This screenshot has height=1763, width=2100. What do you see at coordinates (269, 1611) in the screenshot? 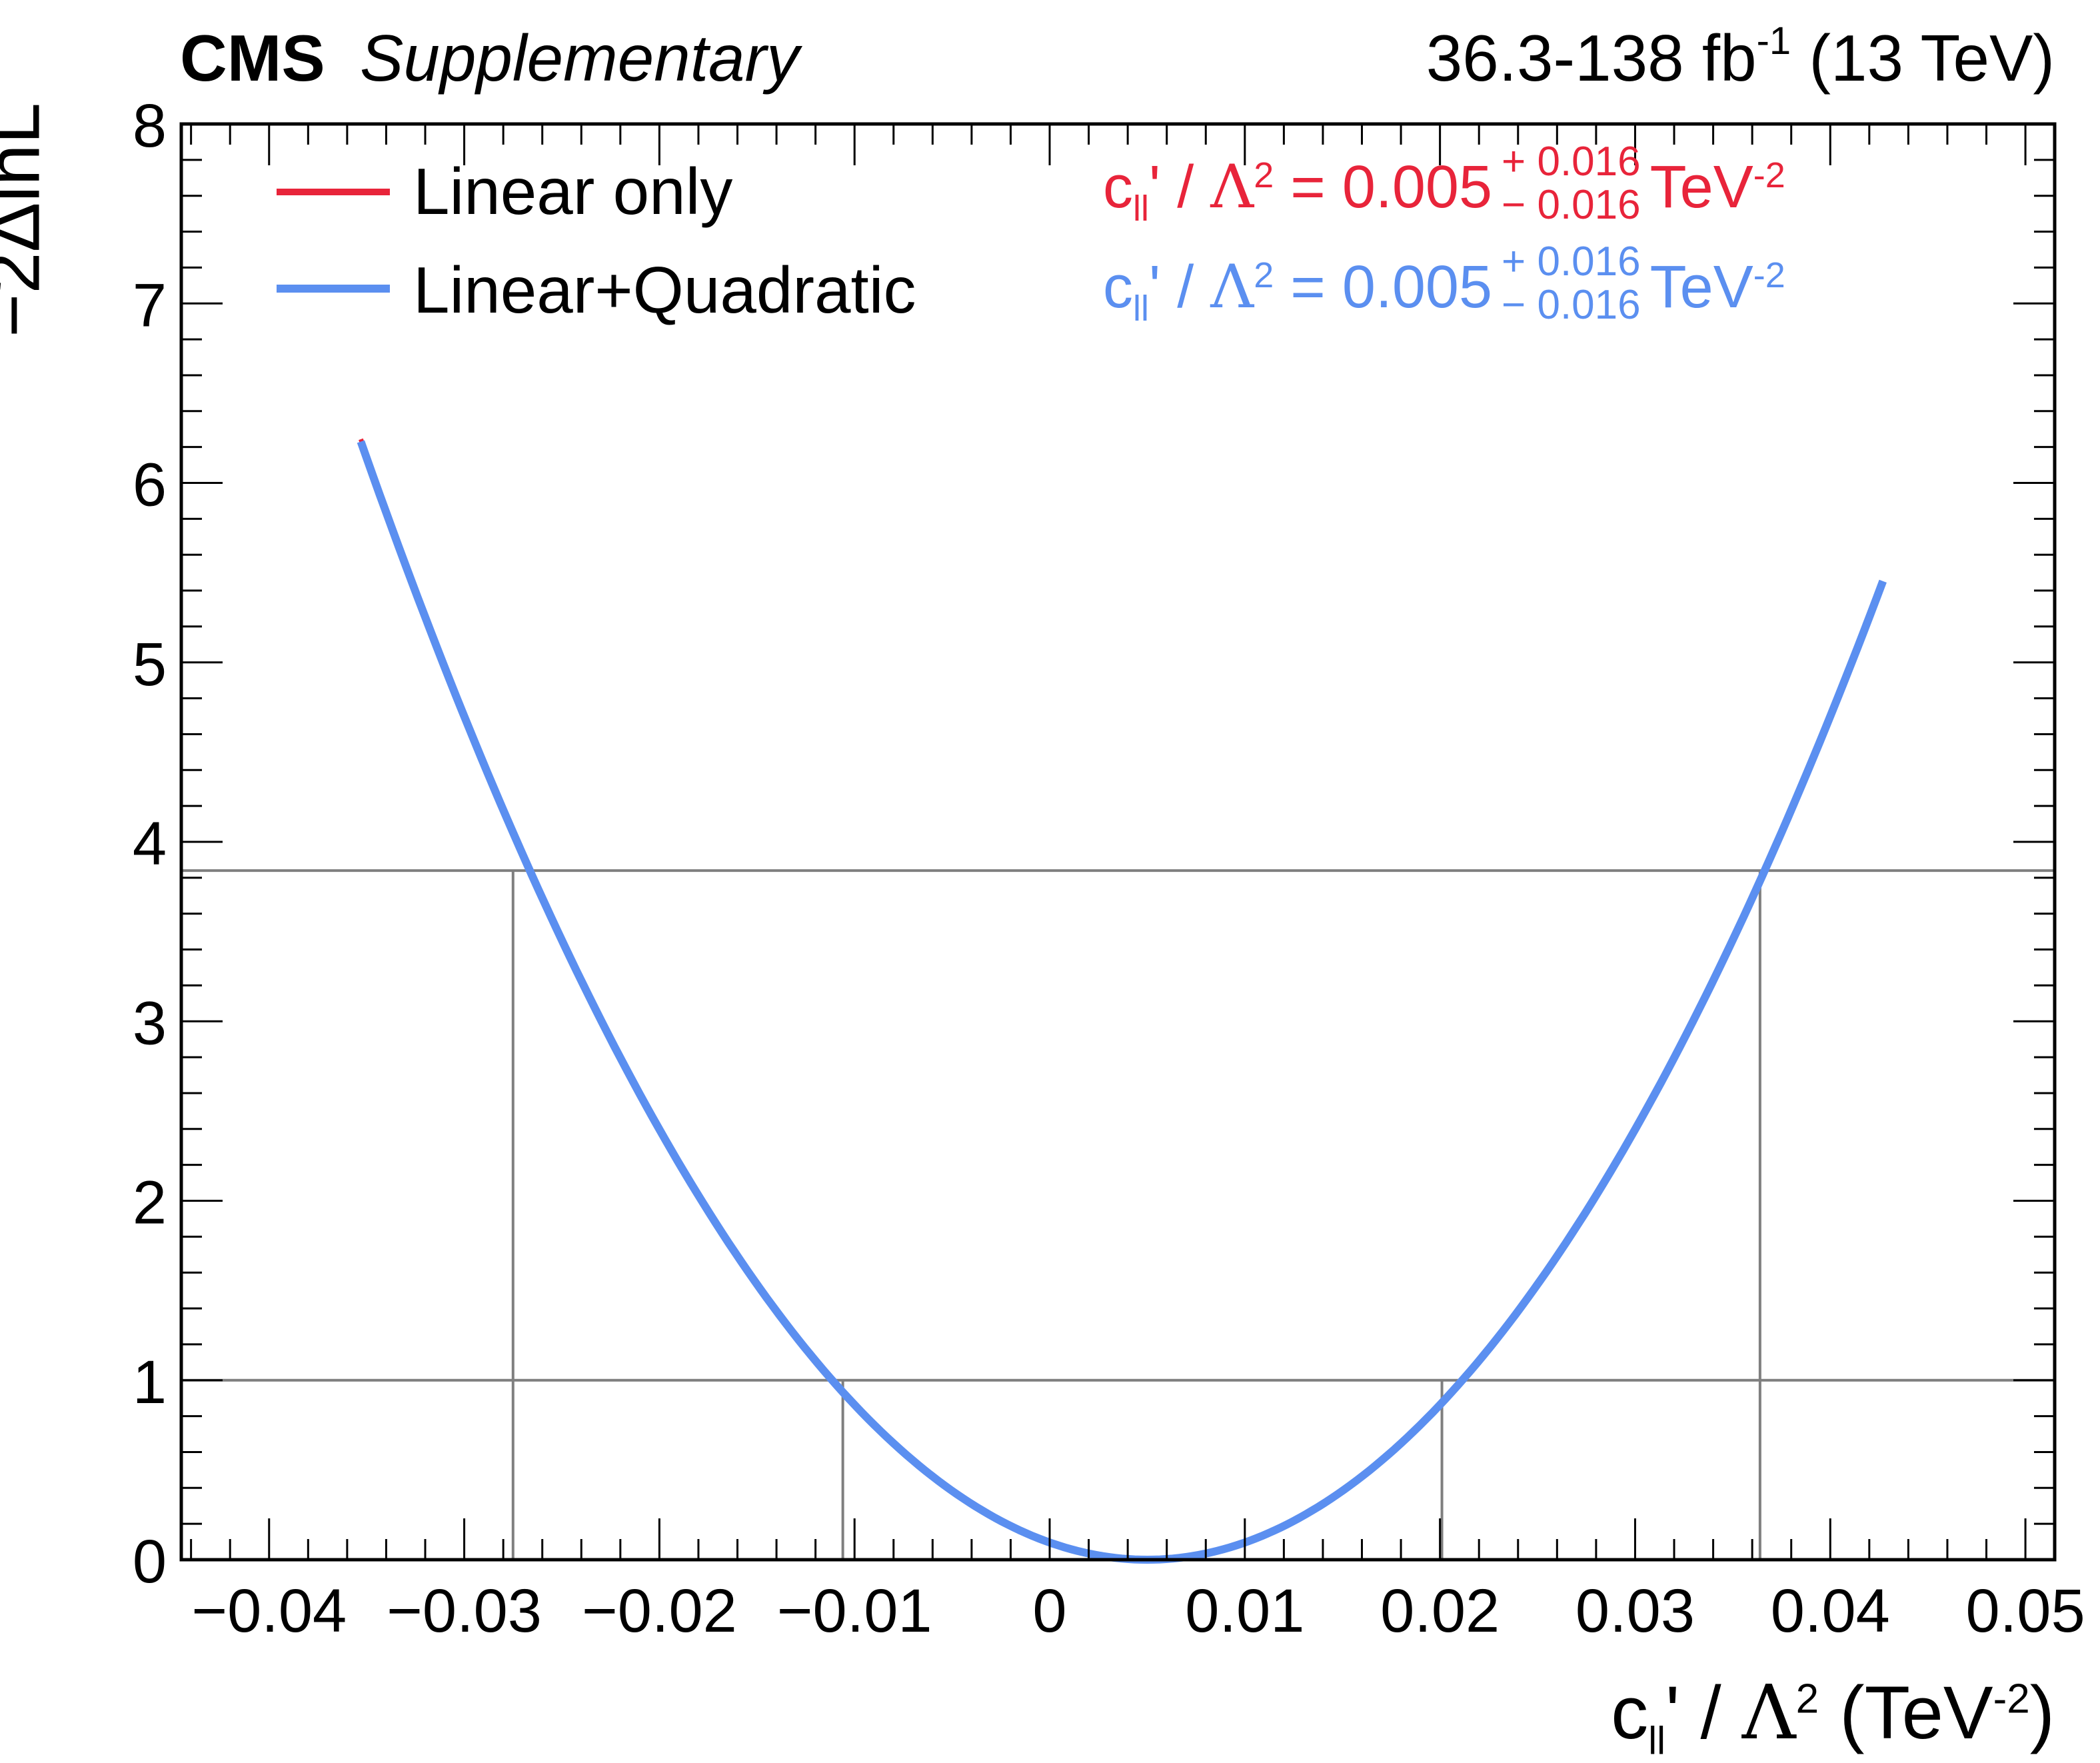
I see `x-tick-label-0: −0.04` at bounding box center [269, 1611].